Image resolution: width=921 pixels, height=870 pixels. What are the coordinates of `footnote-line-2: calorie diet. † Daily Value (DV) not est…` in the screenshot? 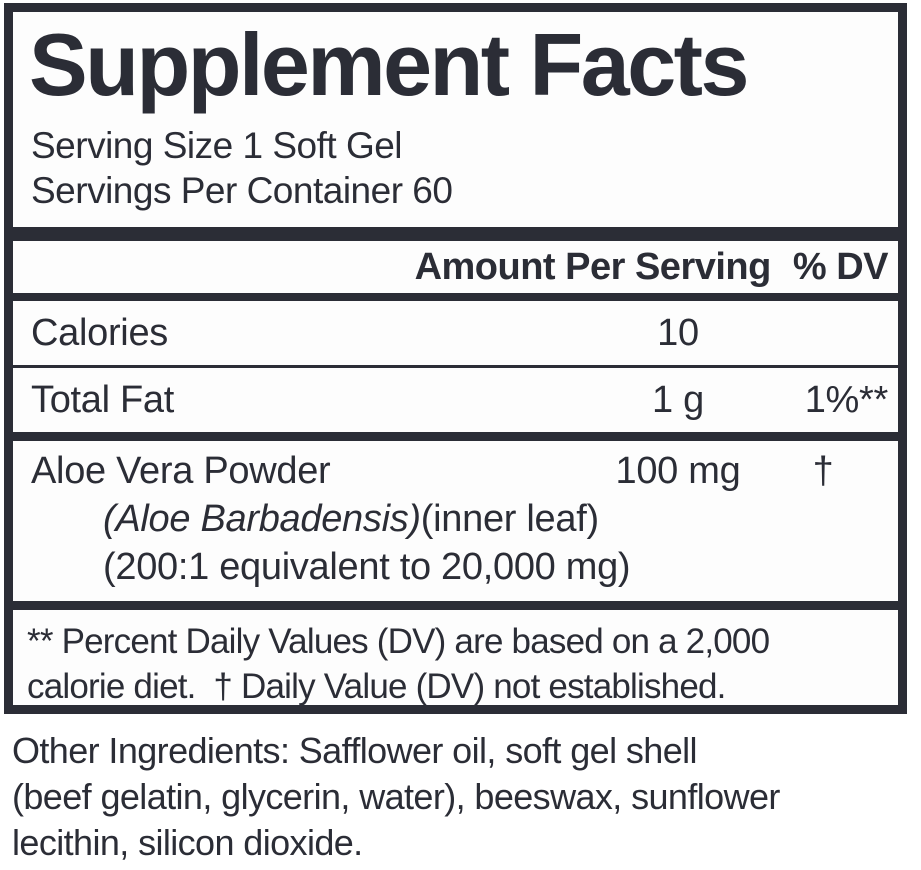 It's located at (376, 686).